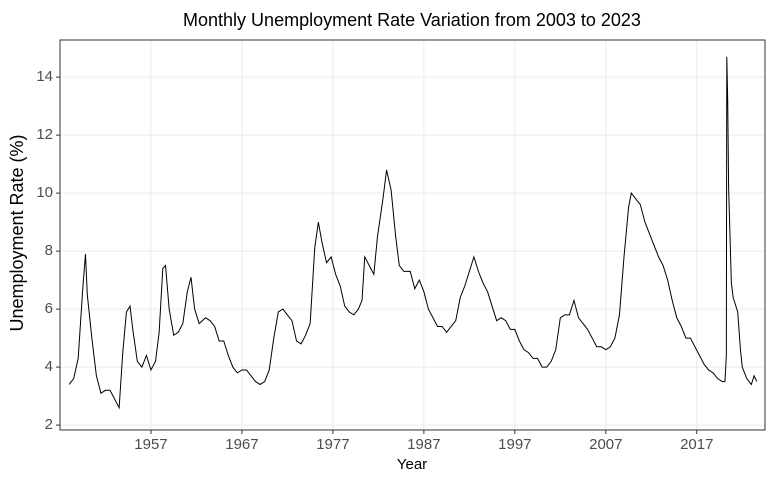 The image size is (776, 486). Describe the element at coordinates (44, 192) in the screenshot. I see `y-tick-label: 10` at that location.